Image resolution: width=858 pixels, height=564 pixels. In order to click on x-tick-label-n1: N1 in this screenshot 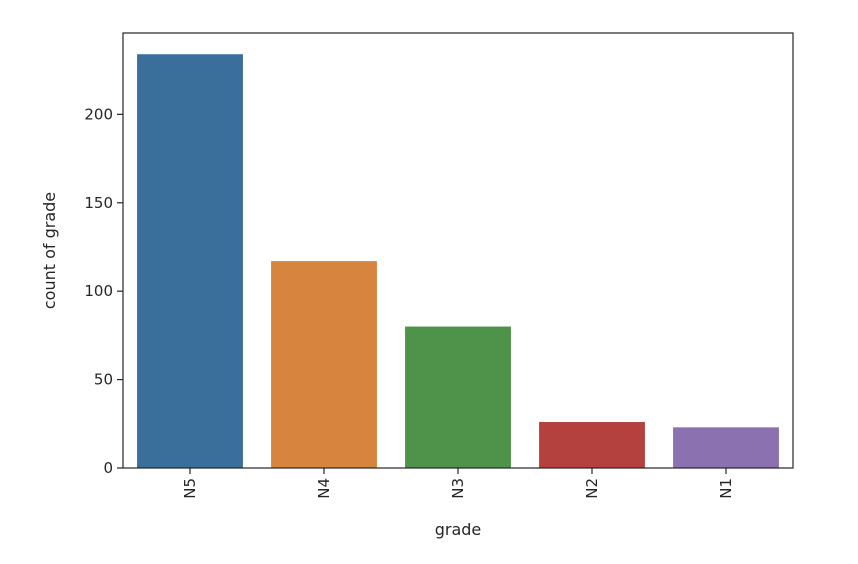, I will do `click(726, 488)`.